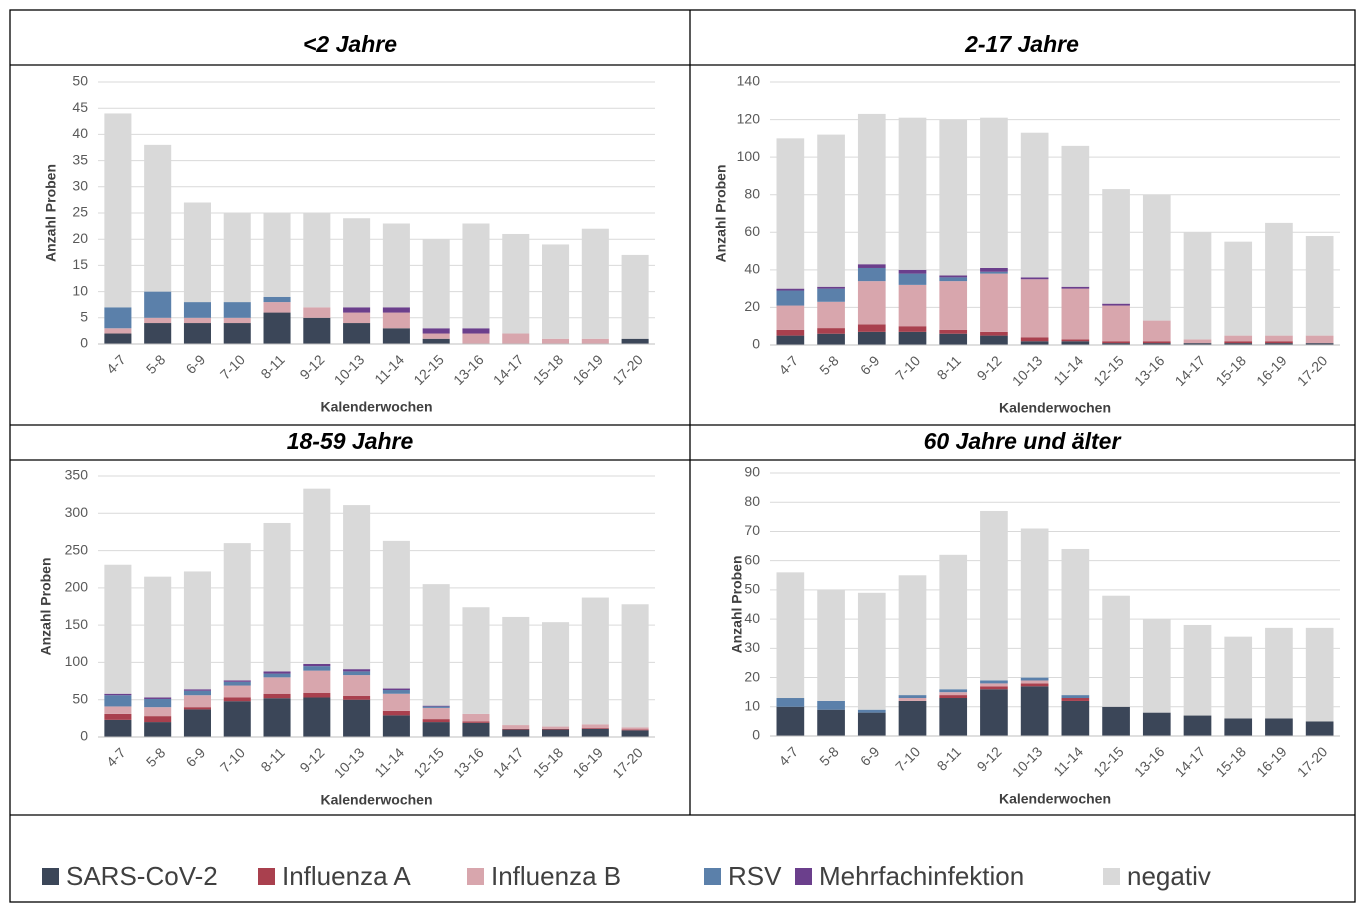 This screenshot has height=904, width=1360. What do you see at coordinates (77, 475) in the screenshot?
I see `y-tick-label: 350` at bounding box center [77, 475].